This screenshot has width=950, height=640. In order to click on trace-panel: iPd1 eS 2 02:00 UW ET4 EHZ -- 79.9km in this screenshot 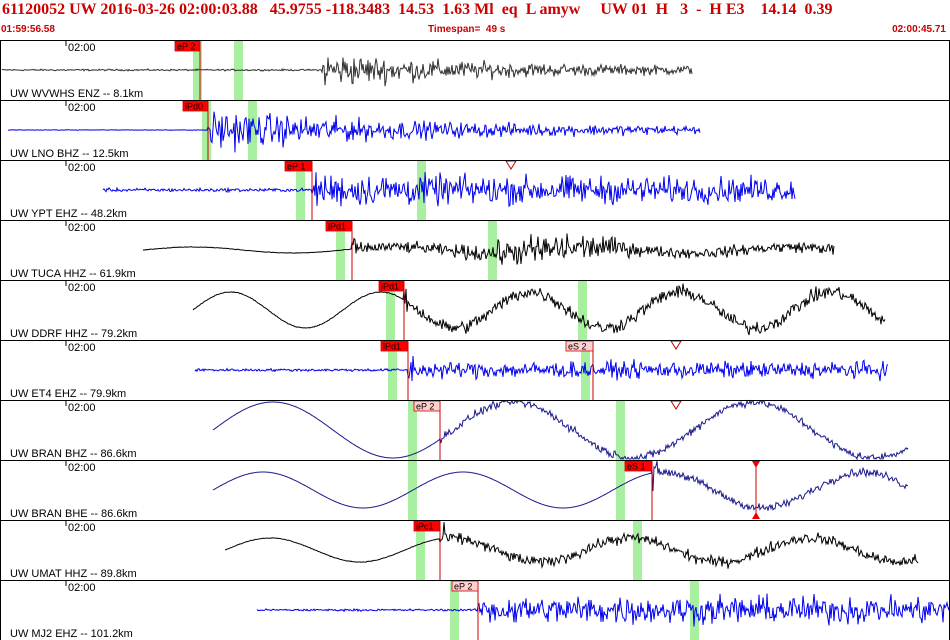, I will do `click(475, 370)`.